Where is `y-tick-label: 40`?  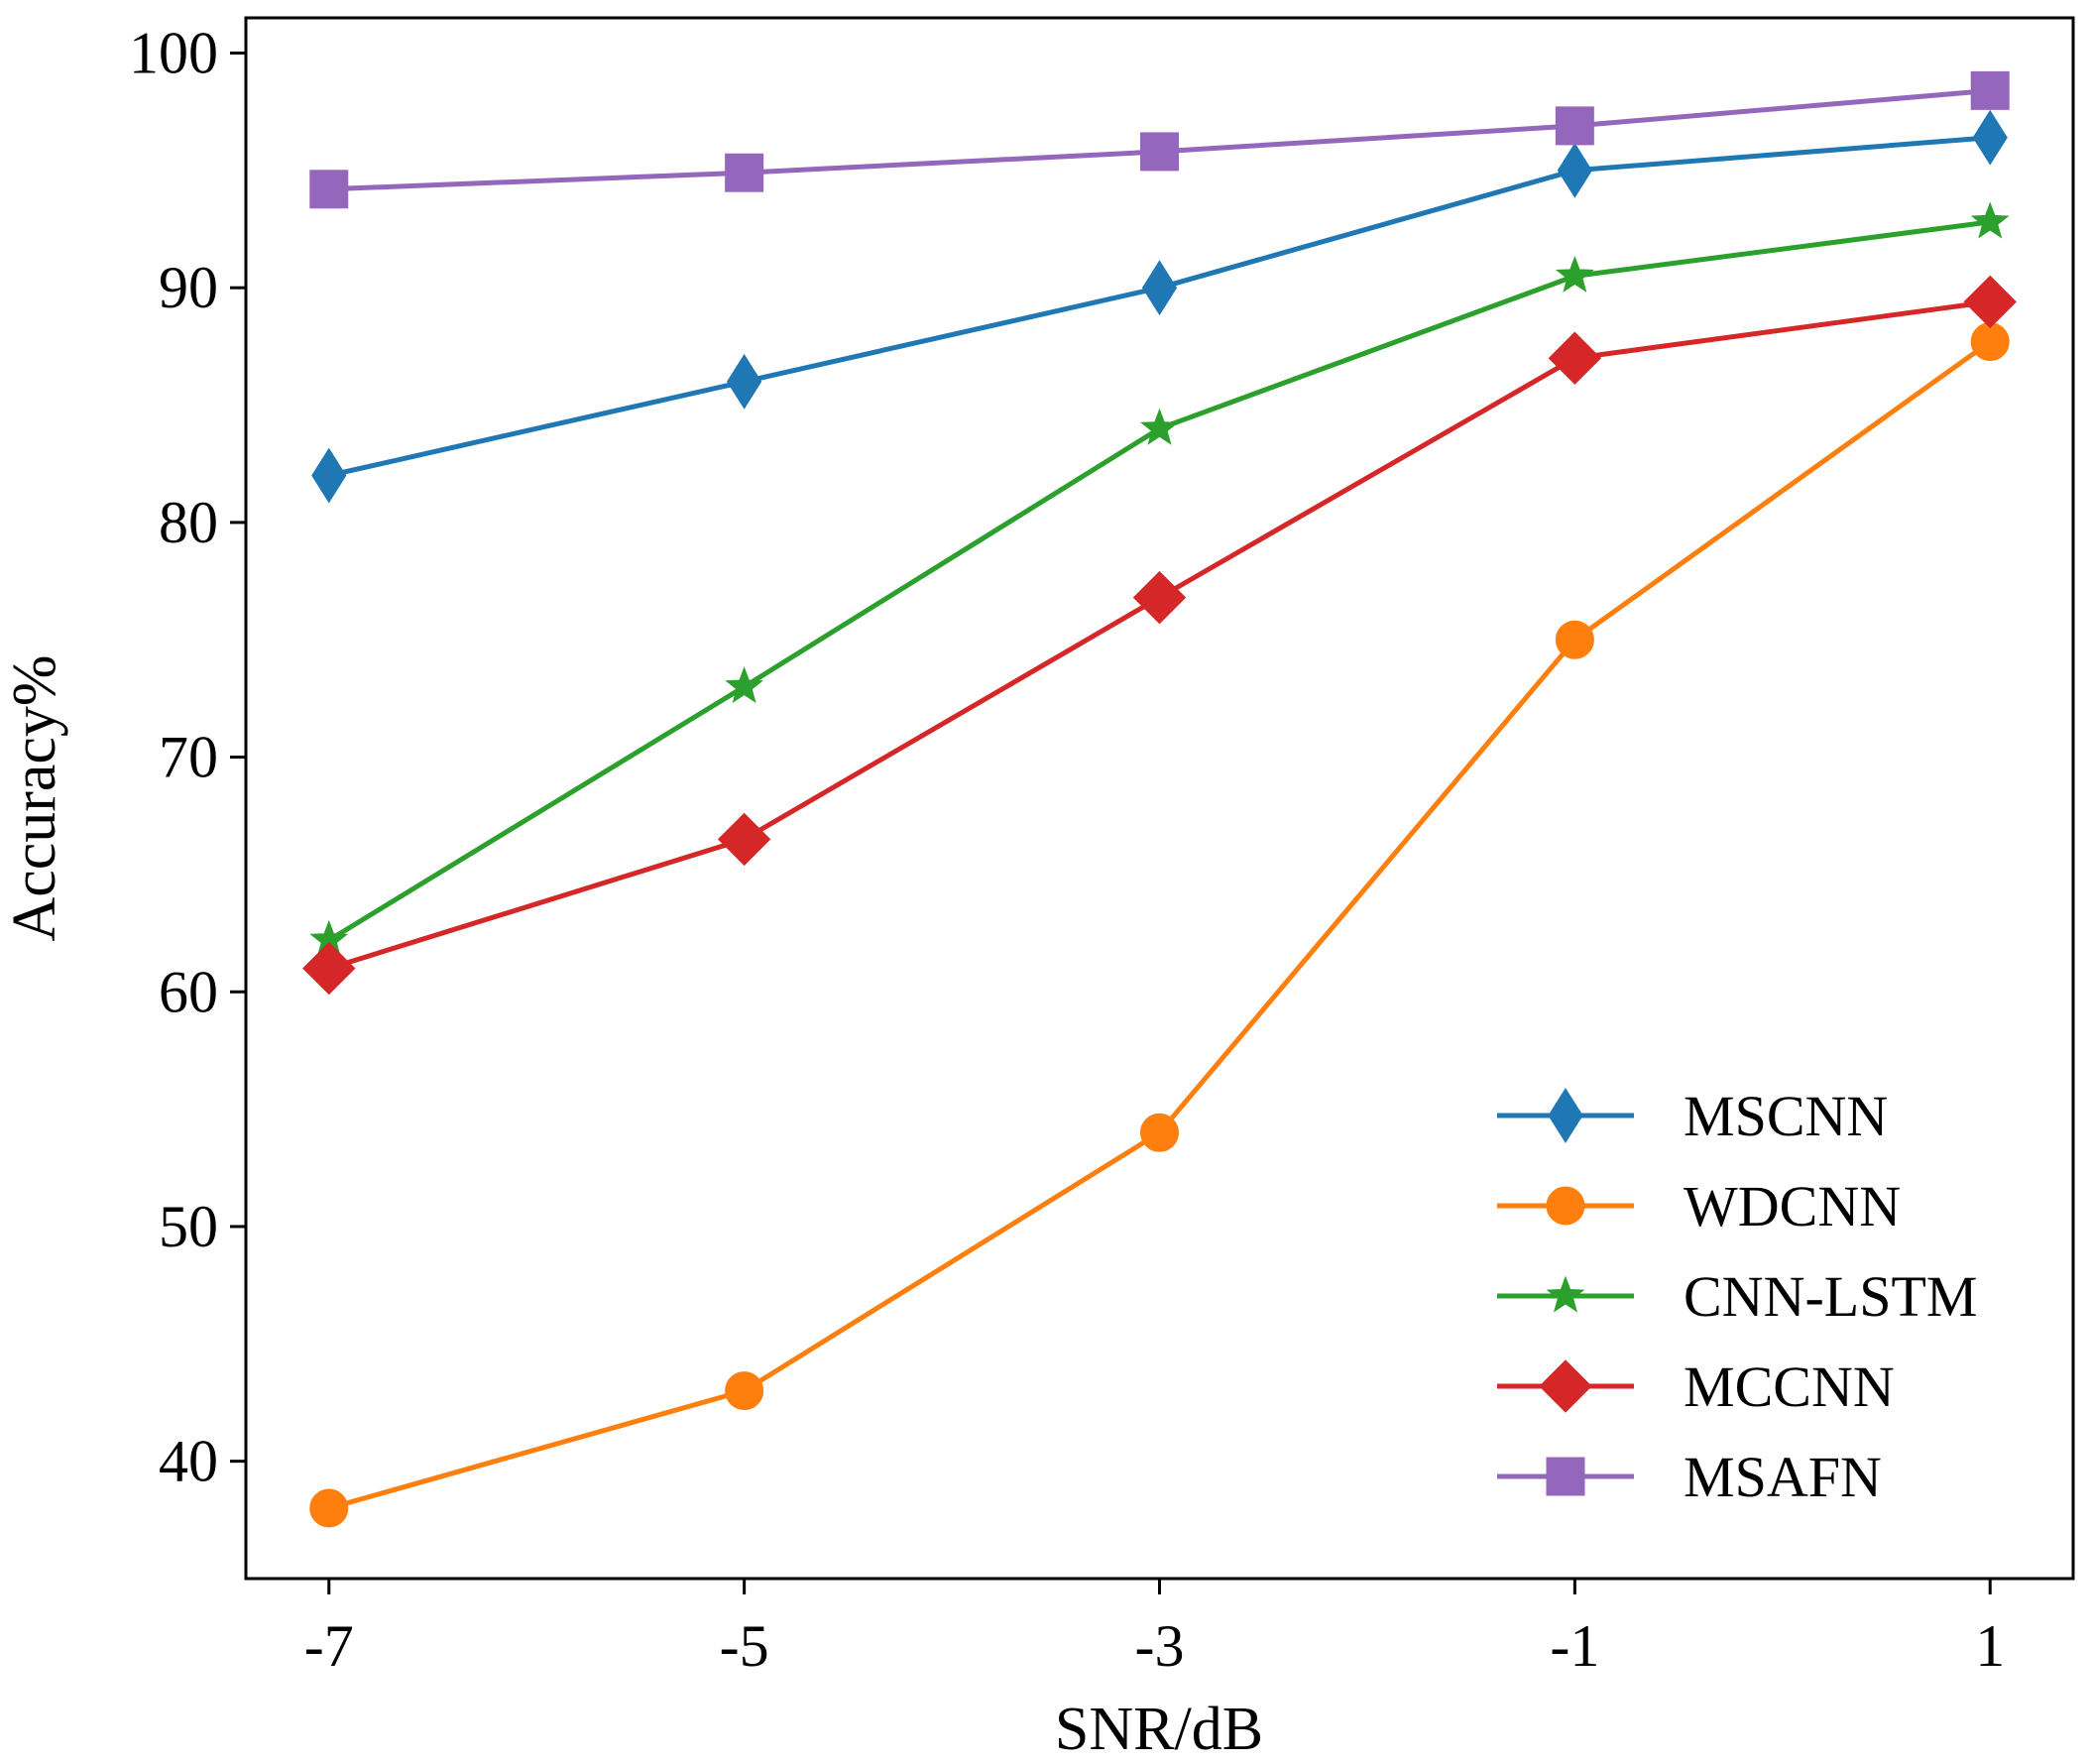 y-tick-label: 40 is located at coordinates (188, 1461).